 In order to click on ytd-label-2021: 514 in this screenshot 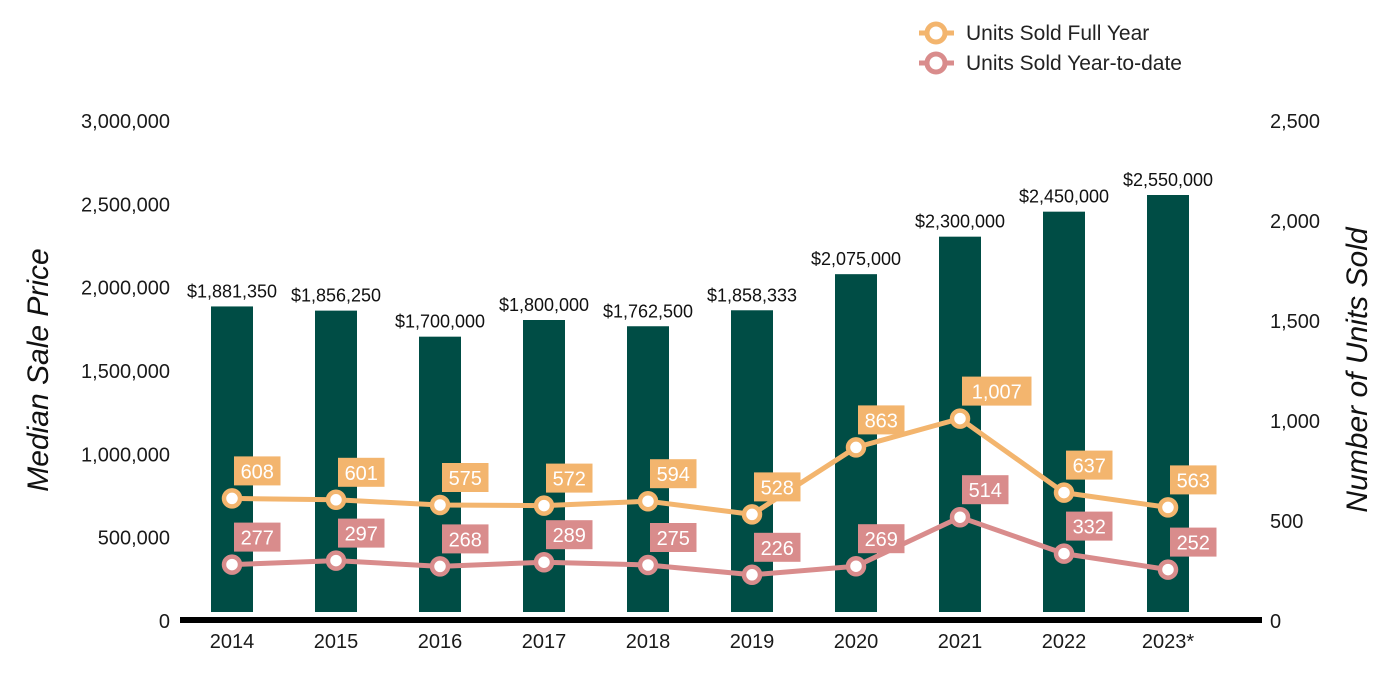, I will do `click(985, 491)`.